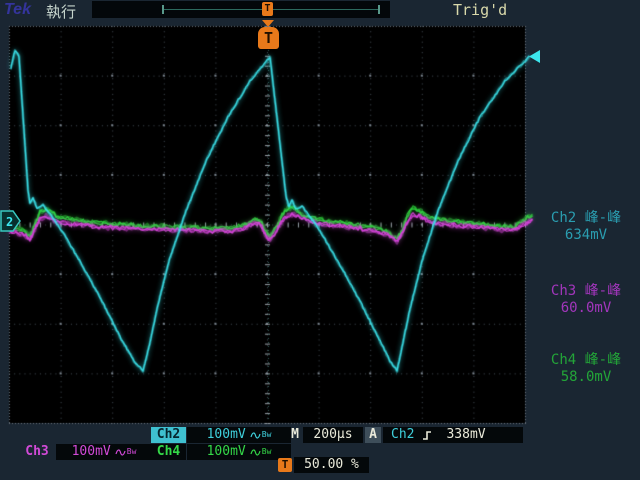 The image size is (640, 480). I want to click on trigger-status: Trig'd, so click(480, 10).